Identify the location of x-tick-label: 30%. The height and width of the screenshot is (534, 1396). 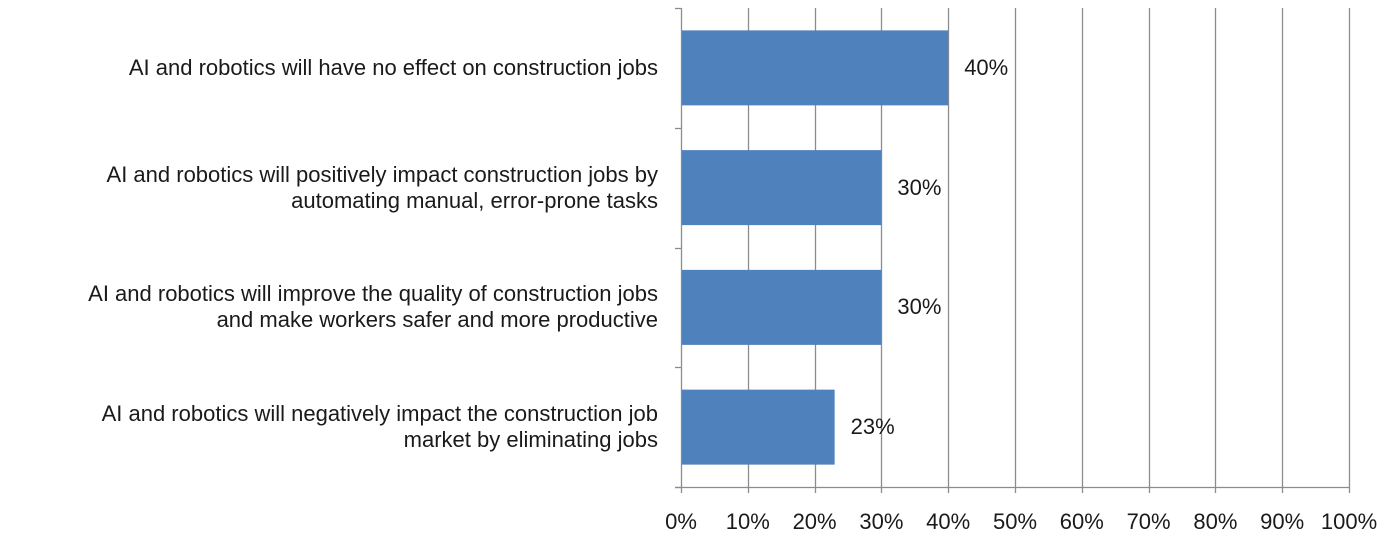
(881, 521).